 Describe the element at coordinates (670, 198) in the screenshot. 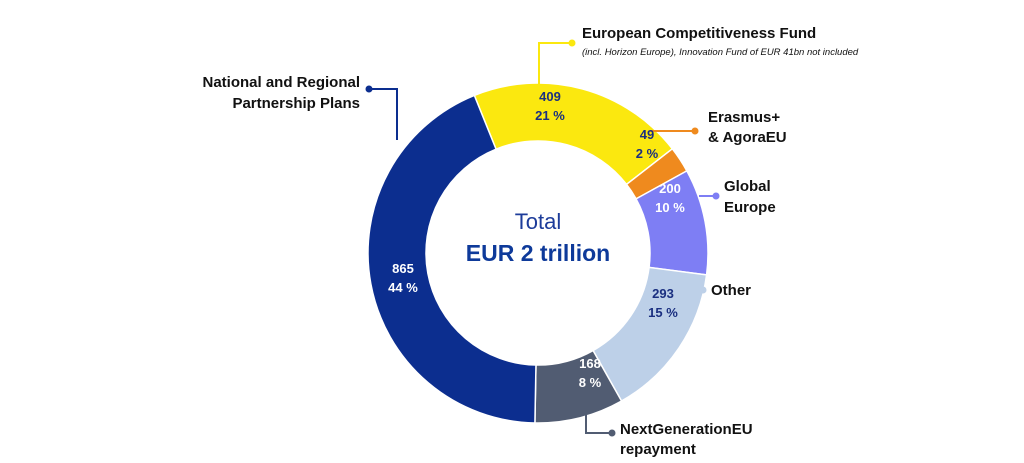

I see `slice-annotation-global: 200 10 %` at that location.